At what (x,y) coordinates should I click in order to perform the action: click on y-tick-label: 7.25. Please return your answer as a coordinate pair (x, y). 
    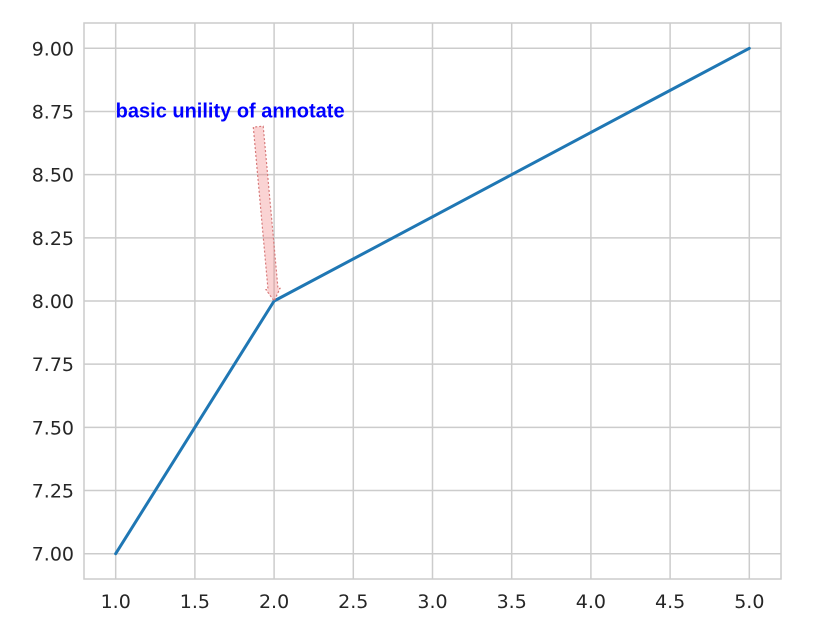
    Looking at the image, I should click on (53, 492).